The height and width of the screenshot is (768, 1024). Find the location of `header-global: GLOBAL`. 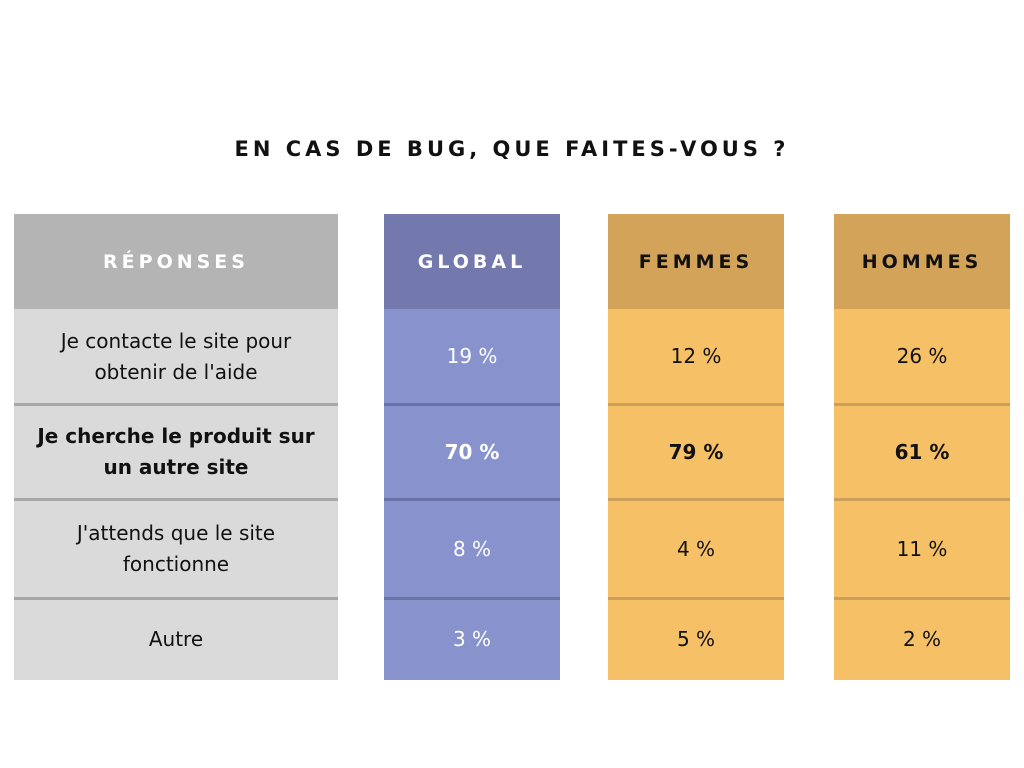

header-global: GLOBAL is located at coordinates (472, 261).